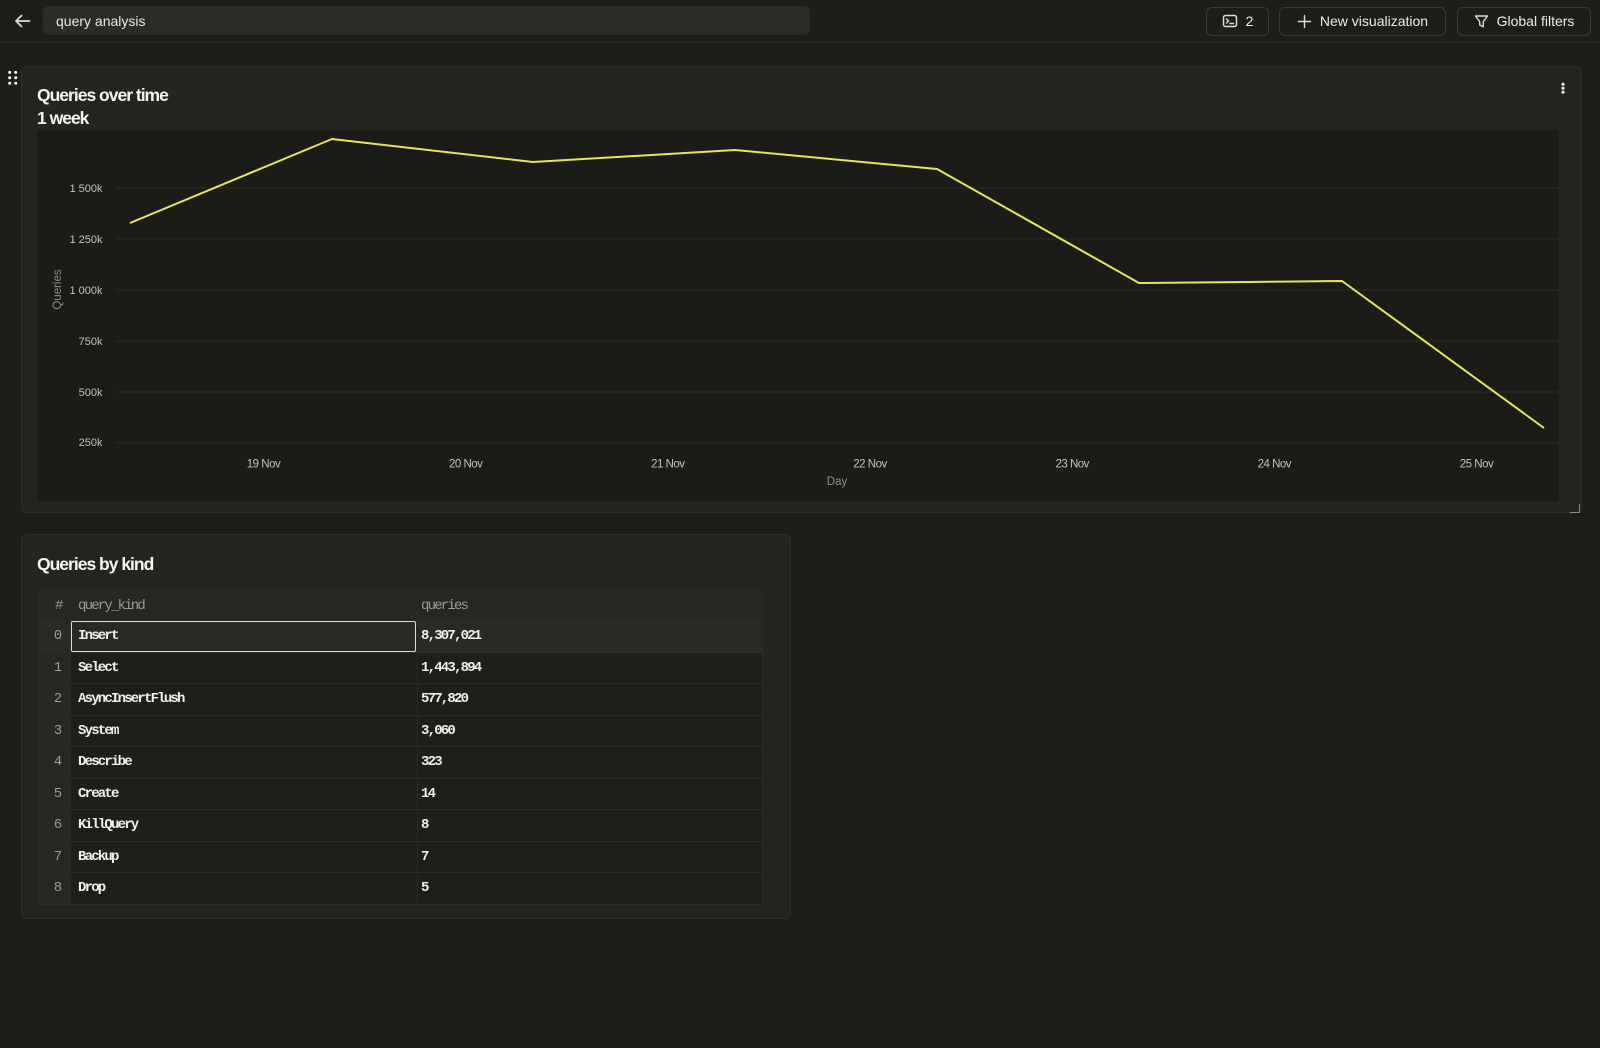 This screenshot has height=1048, width=1600. I want to click on svg-text: 1 250k, so click(86, 240).